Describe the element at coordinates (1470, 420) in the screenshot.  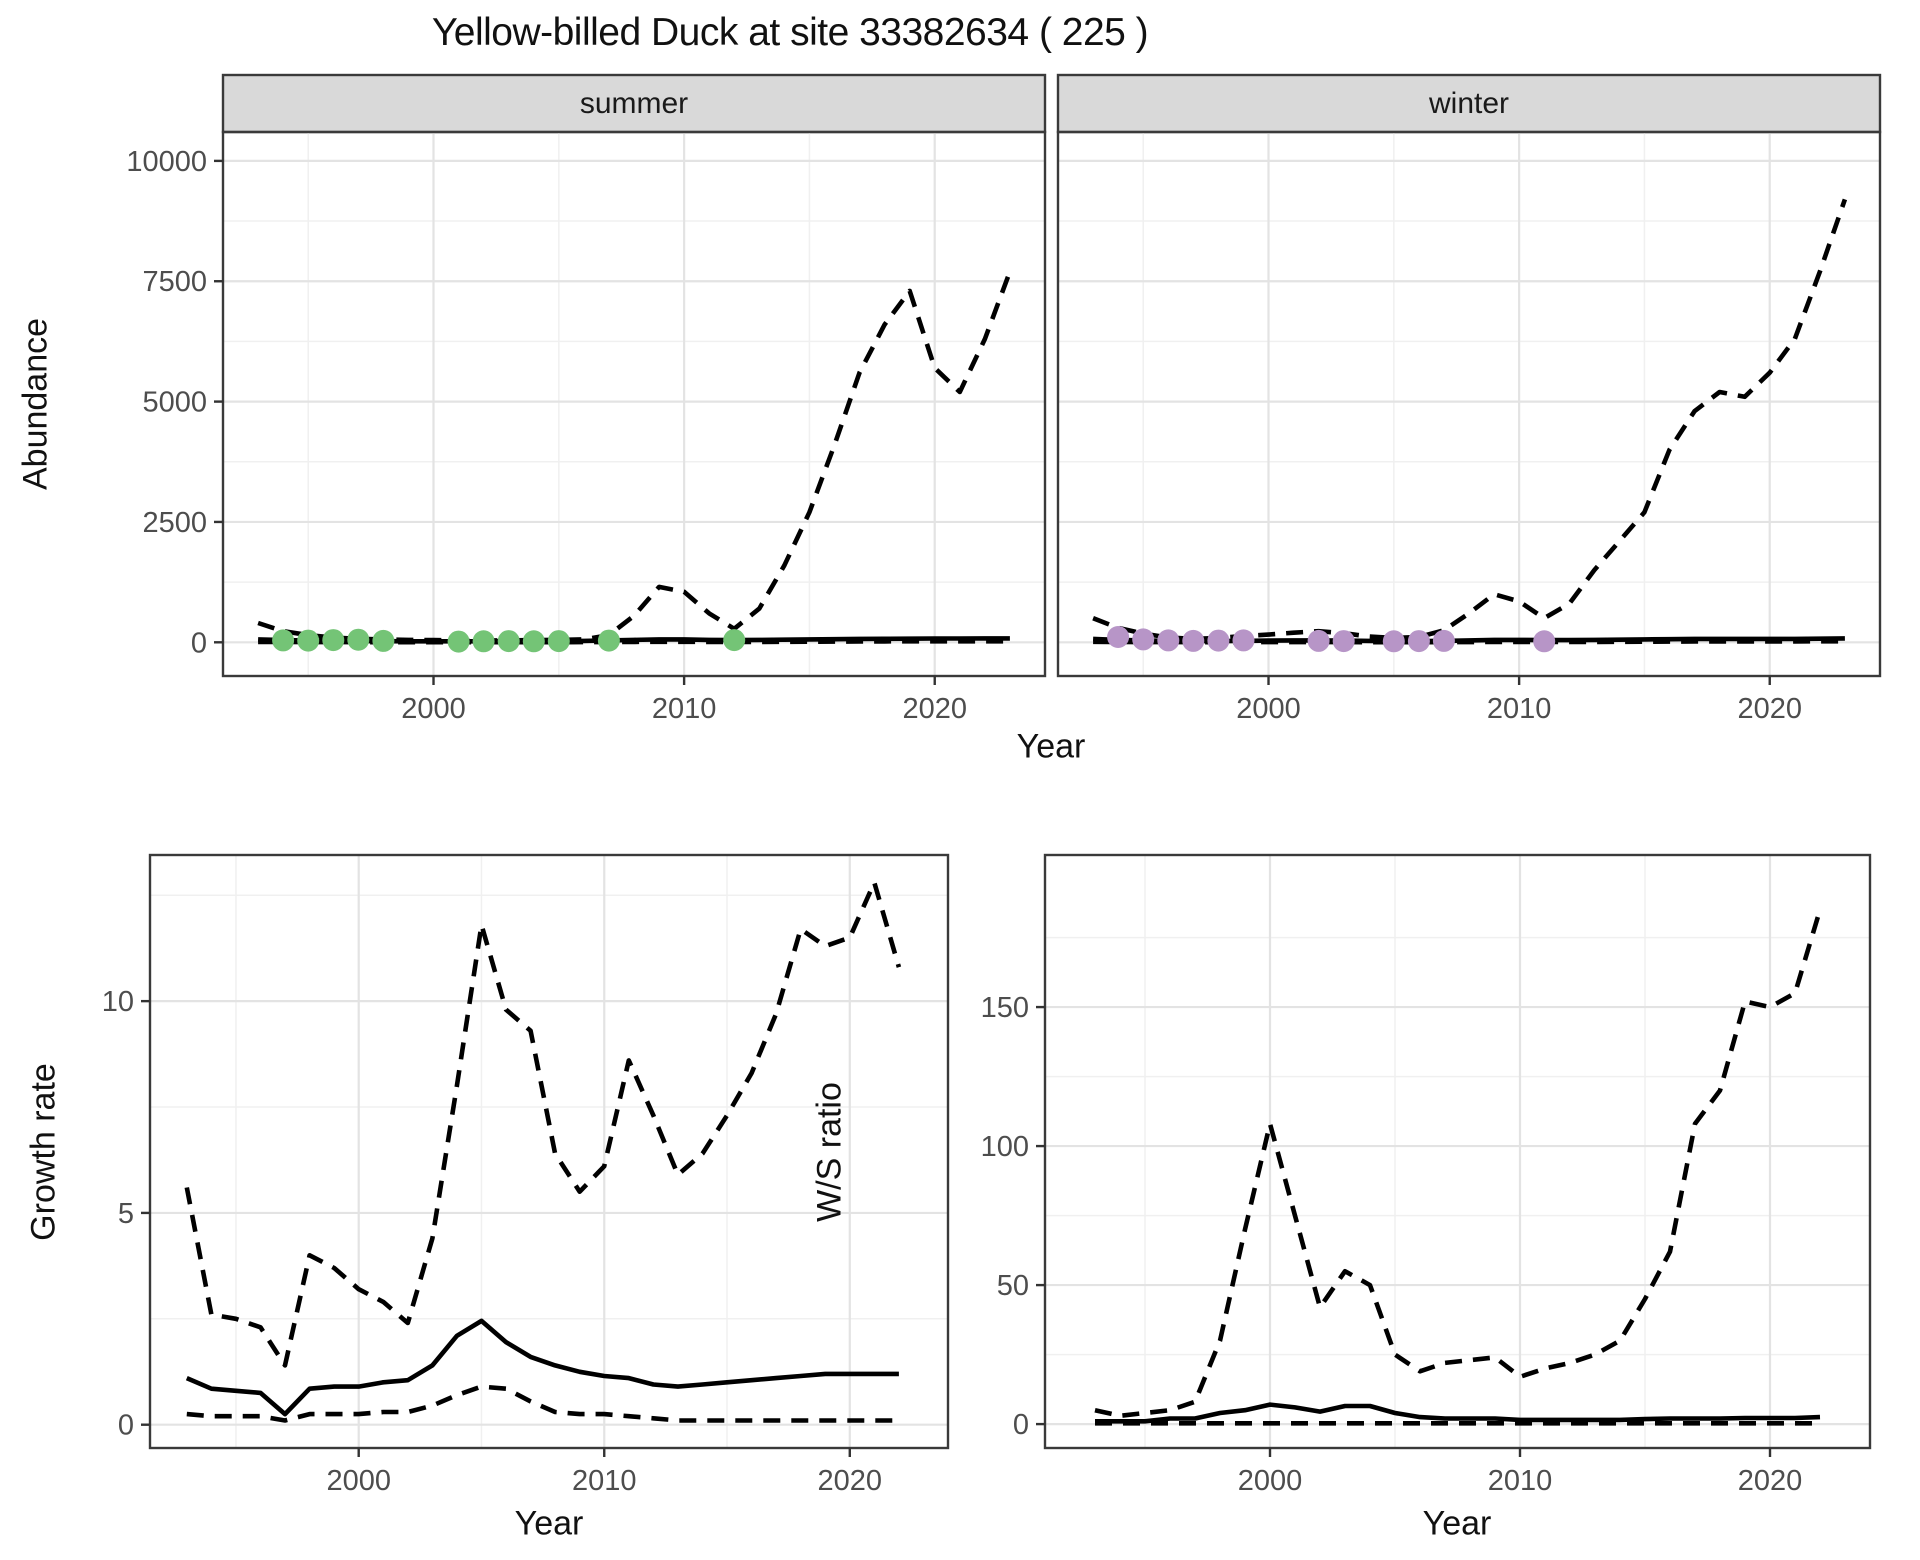
I see `abundance-winter-upper_ci-line` at that location.